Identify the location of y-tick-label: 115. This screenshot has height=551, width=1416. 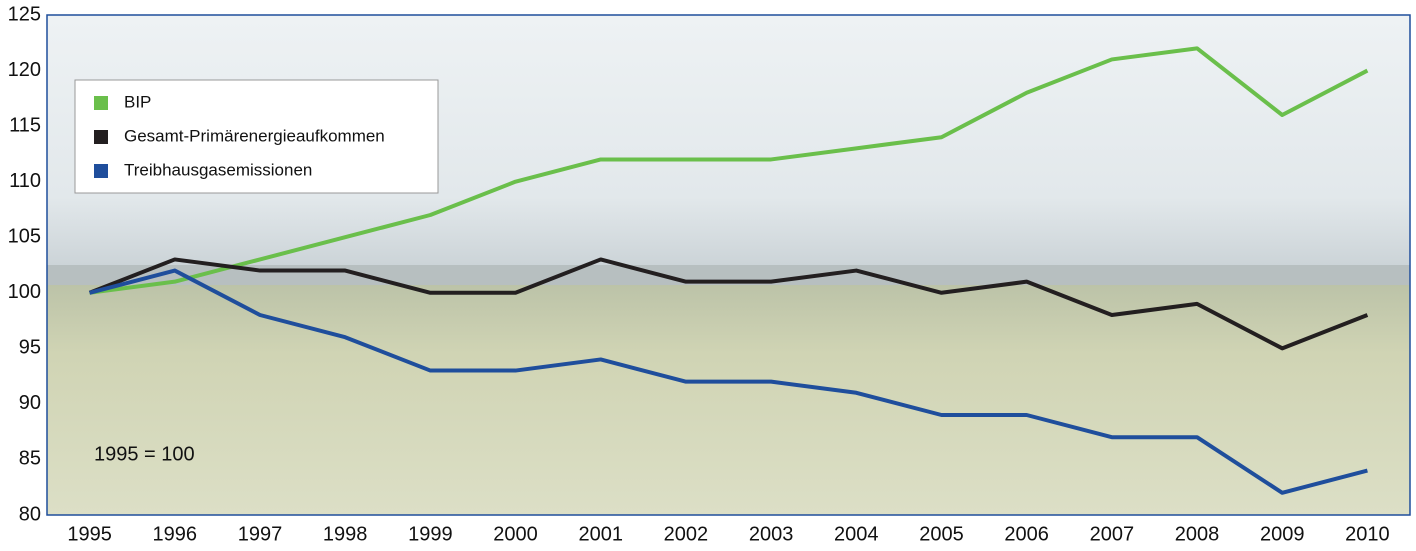
(25, 125).